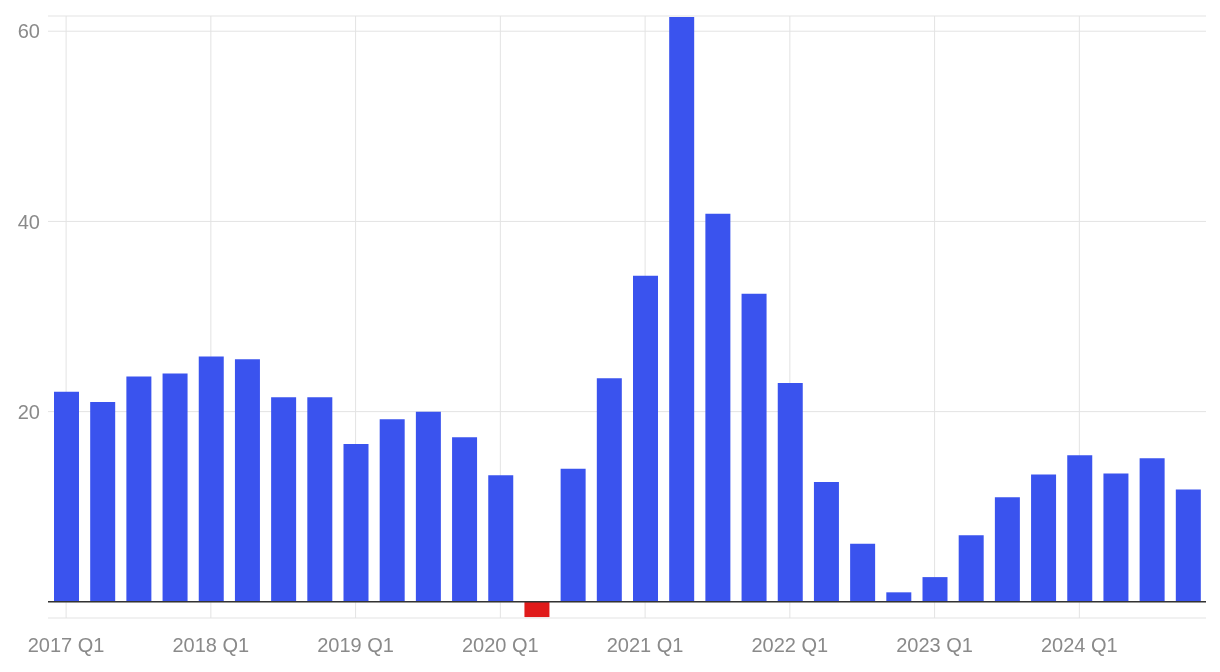 The image size is (1220, 672). What do you see at coordinates (28, 31) in the screenshot?
I see `y-tick-label: 60` at bounding box center [28, 31].